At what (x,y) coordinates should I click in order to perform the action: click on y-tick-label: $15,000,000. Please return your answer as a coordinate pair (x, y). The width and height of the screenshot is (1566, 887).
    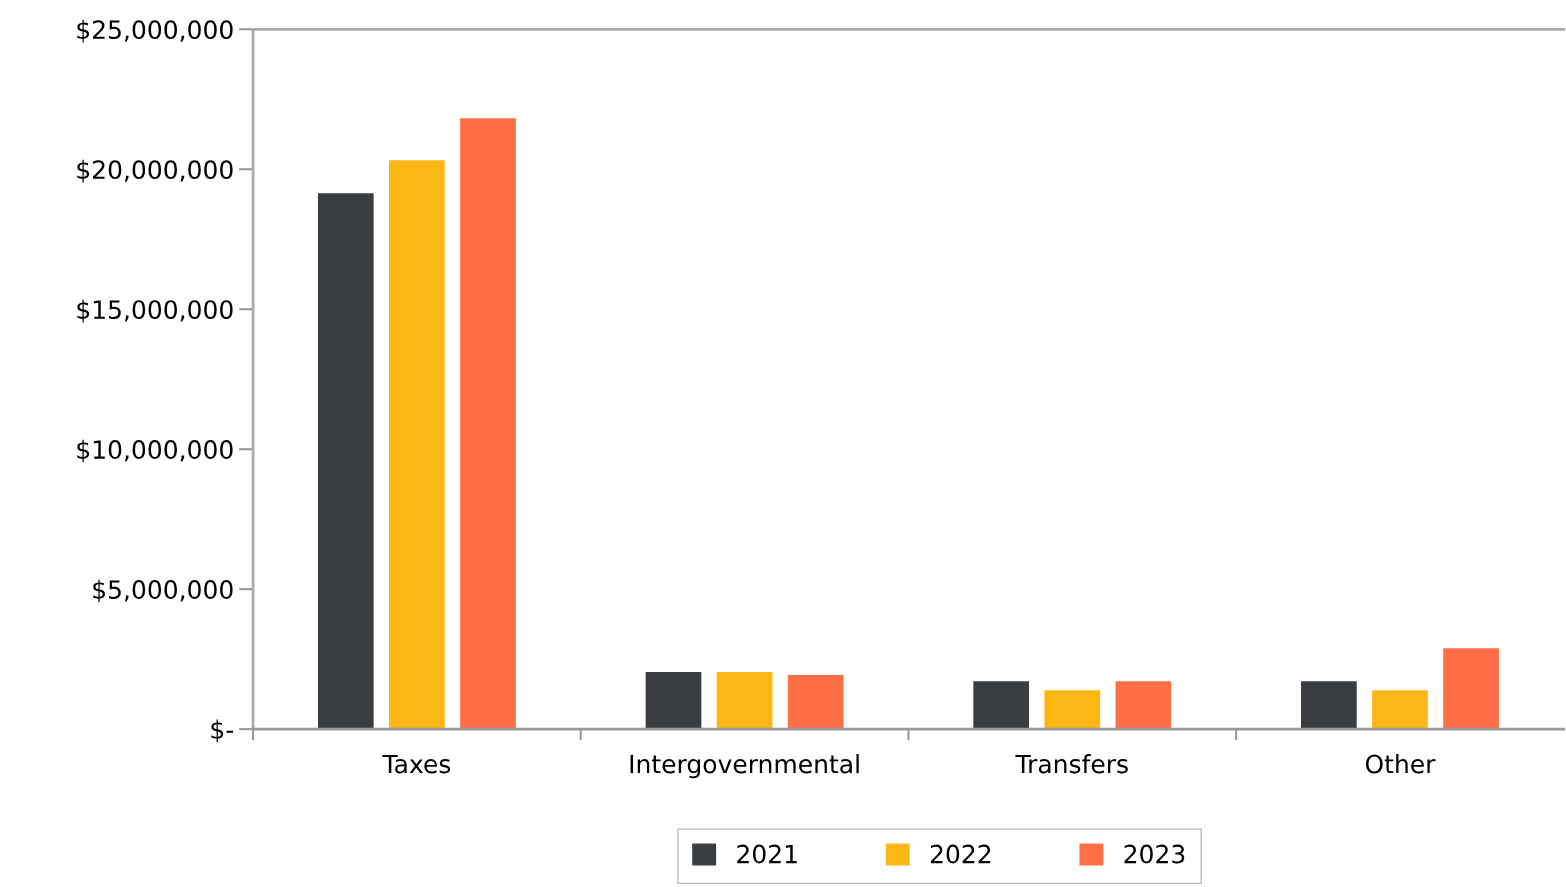
    Looking at the image, I should click on (155, 311).